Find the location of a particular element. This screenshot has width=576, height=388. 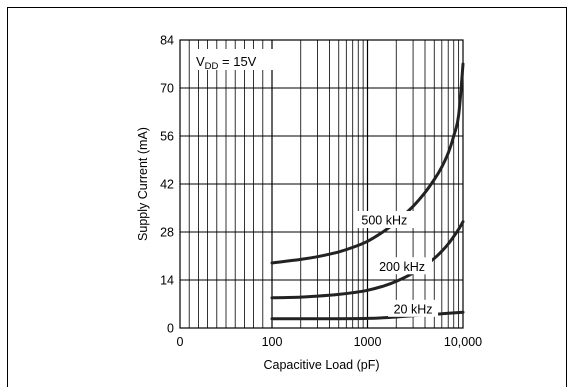

series-label-0: 500 kHz is located at coordinates (384, 221).